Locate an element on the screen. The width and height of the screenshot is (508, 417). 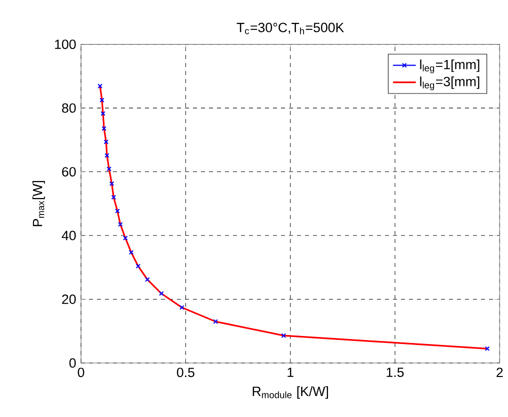
y-tick-label: 60 is located at coordinates (69, 172).